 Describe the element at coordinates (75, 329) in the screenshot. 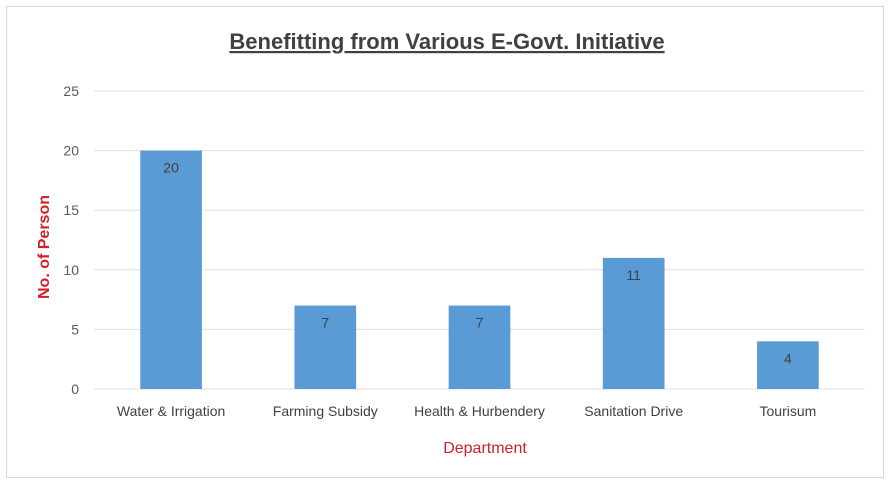

I see `y-tick-label: 5` at that location.